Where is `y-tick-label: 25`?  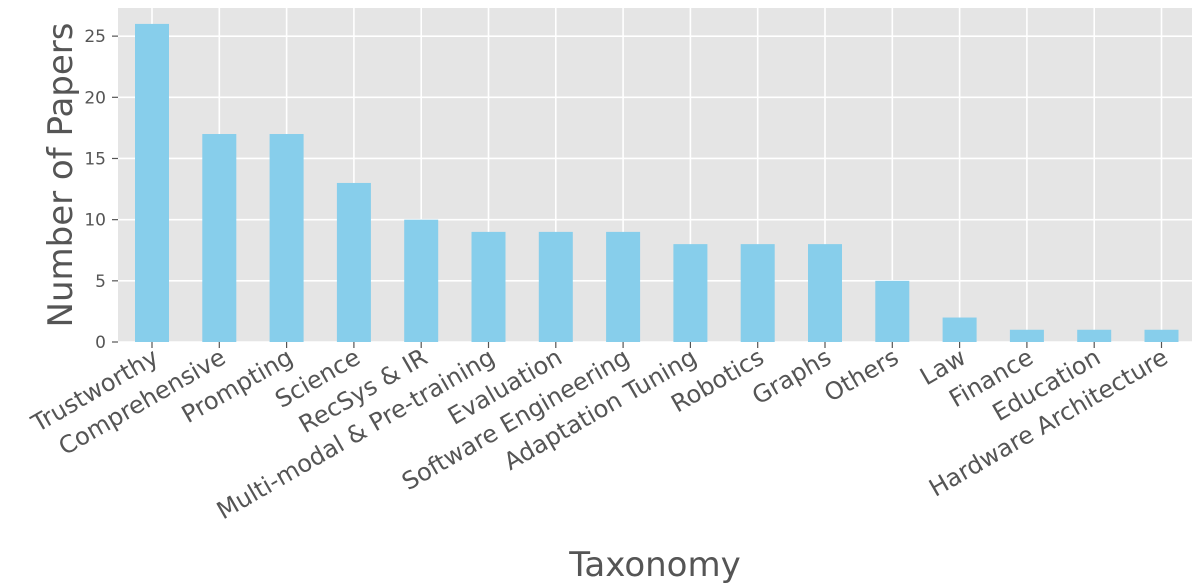 y-tick-label: 25 is located at coordinates (95, 37).